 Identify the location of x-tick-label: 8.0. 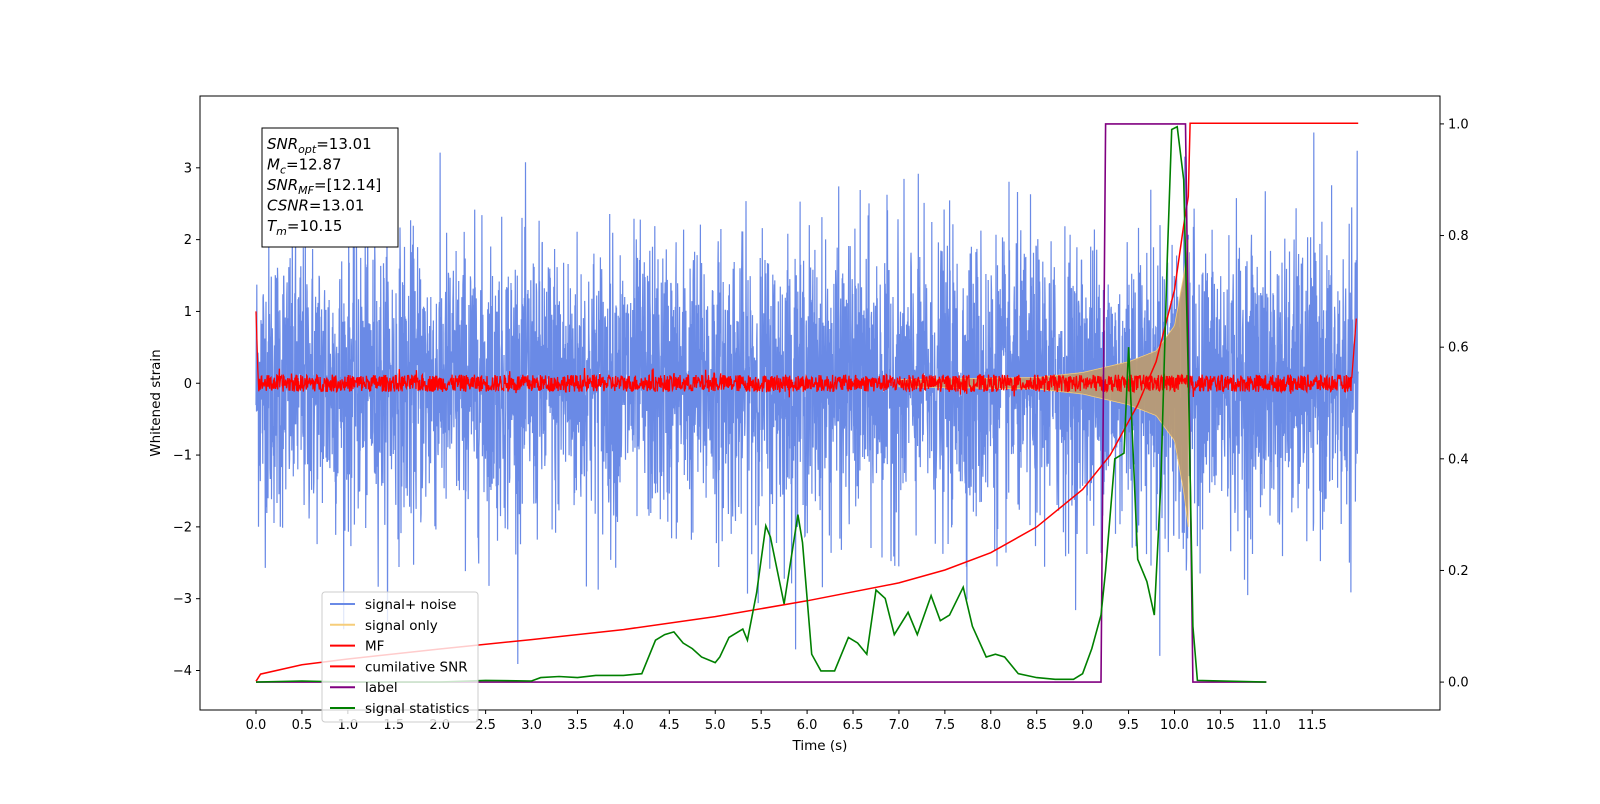
(990, 725).